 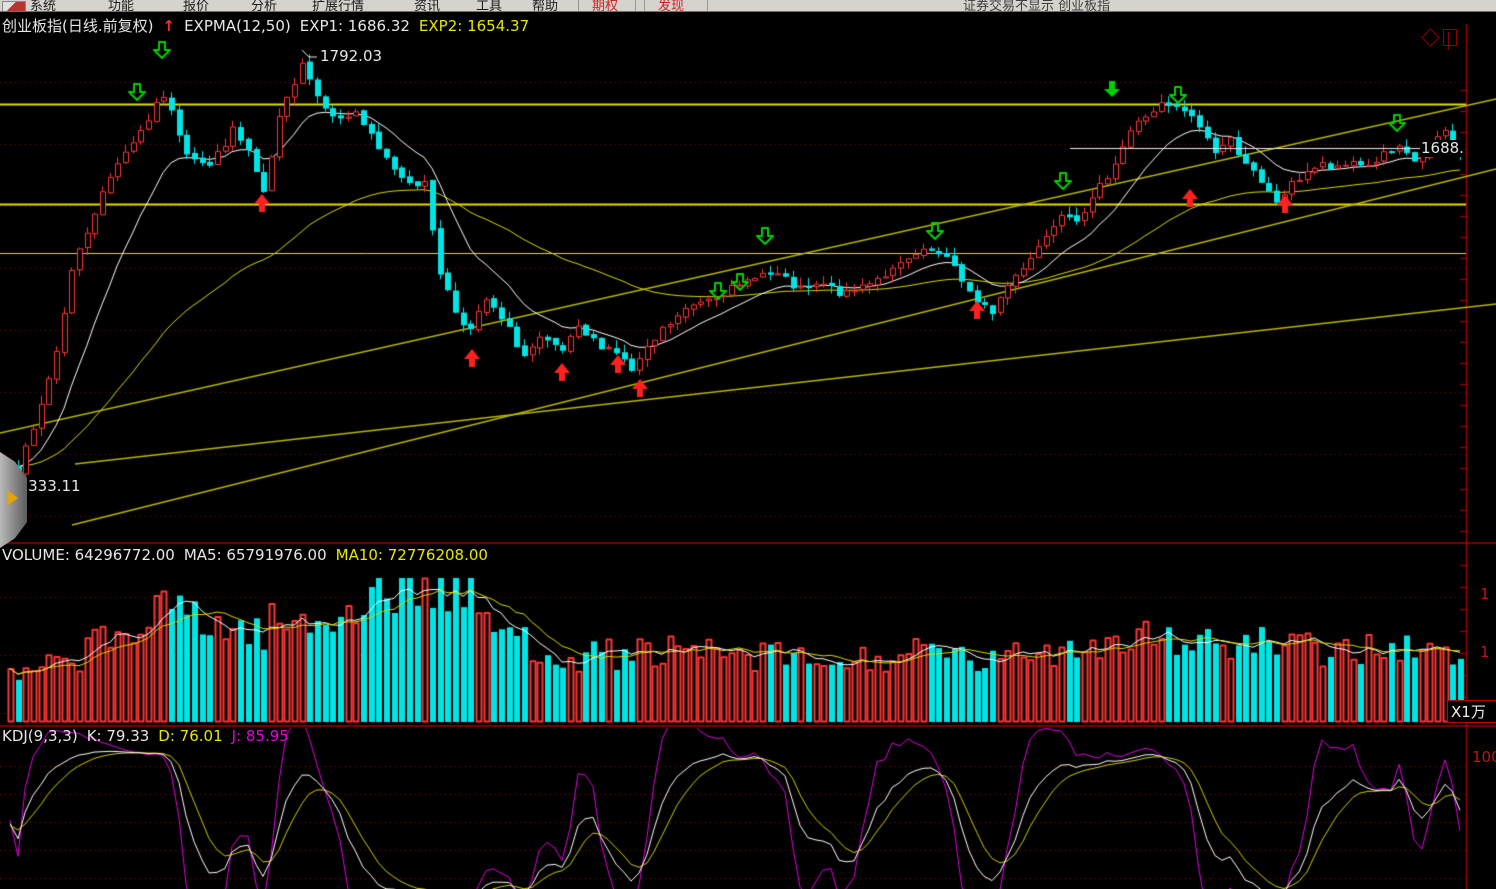 I want to click on kdj-pane-title: KDJ(9,3,3) K: 79.33 D: 76.01 J: 85.95, so click(x=145, y=736).